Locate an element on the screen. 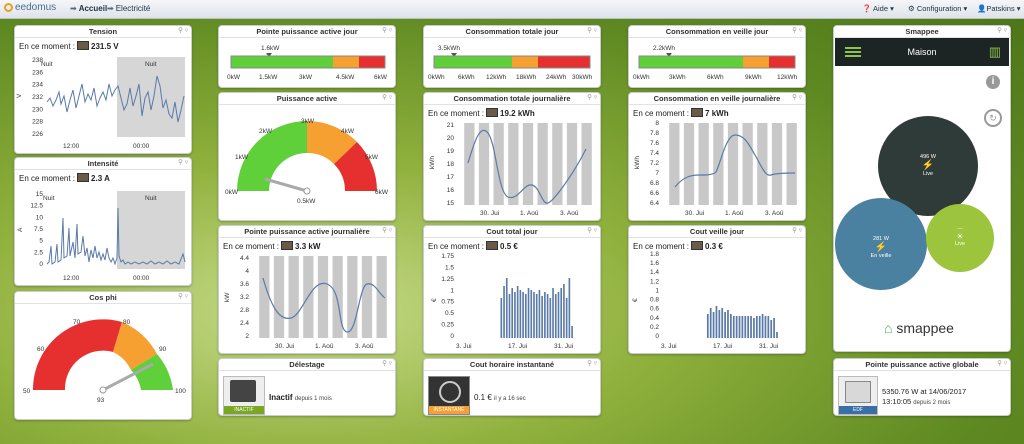  current-value: En ce moment :2.3 A is located at coordinates (64, 178).